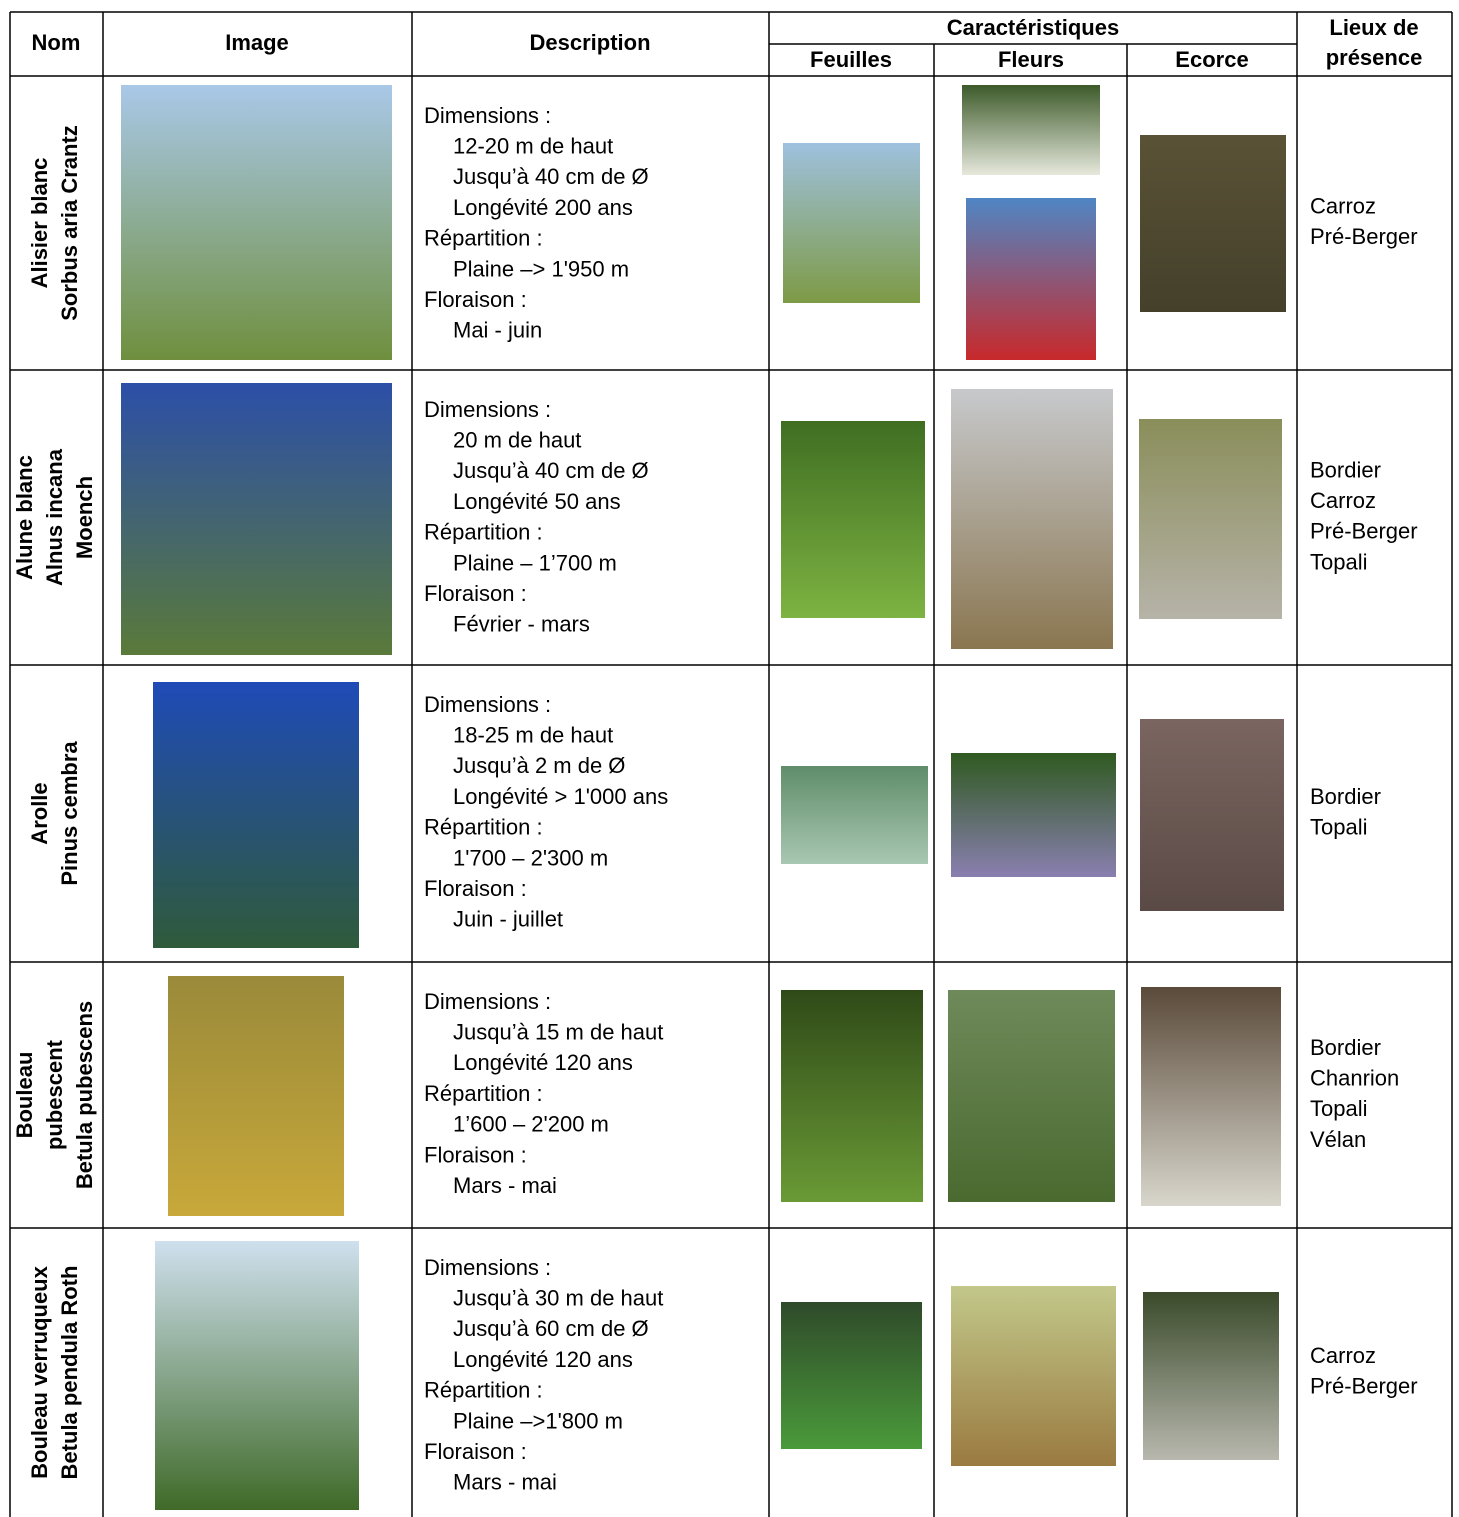 The image size is (1459, 1517). Describe the element at coordinates (84, 517) in the screenshot. I see `species-name: Moench` at that location.